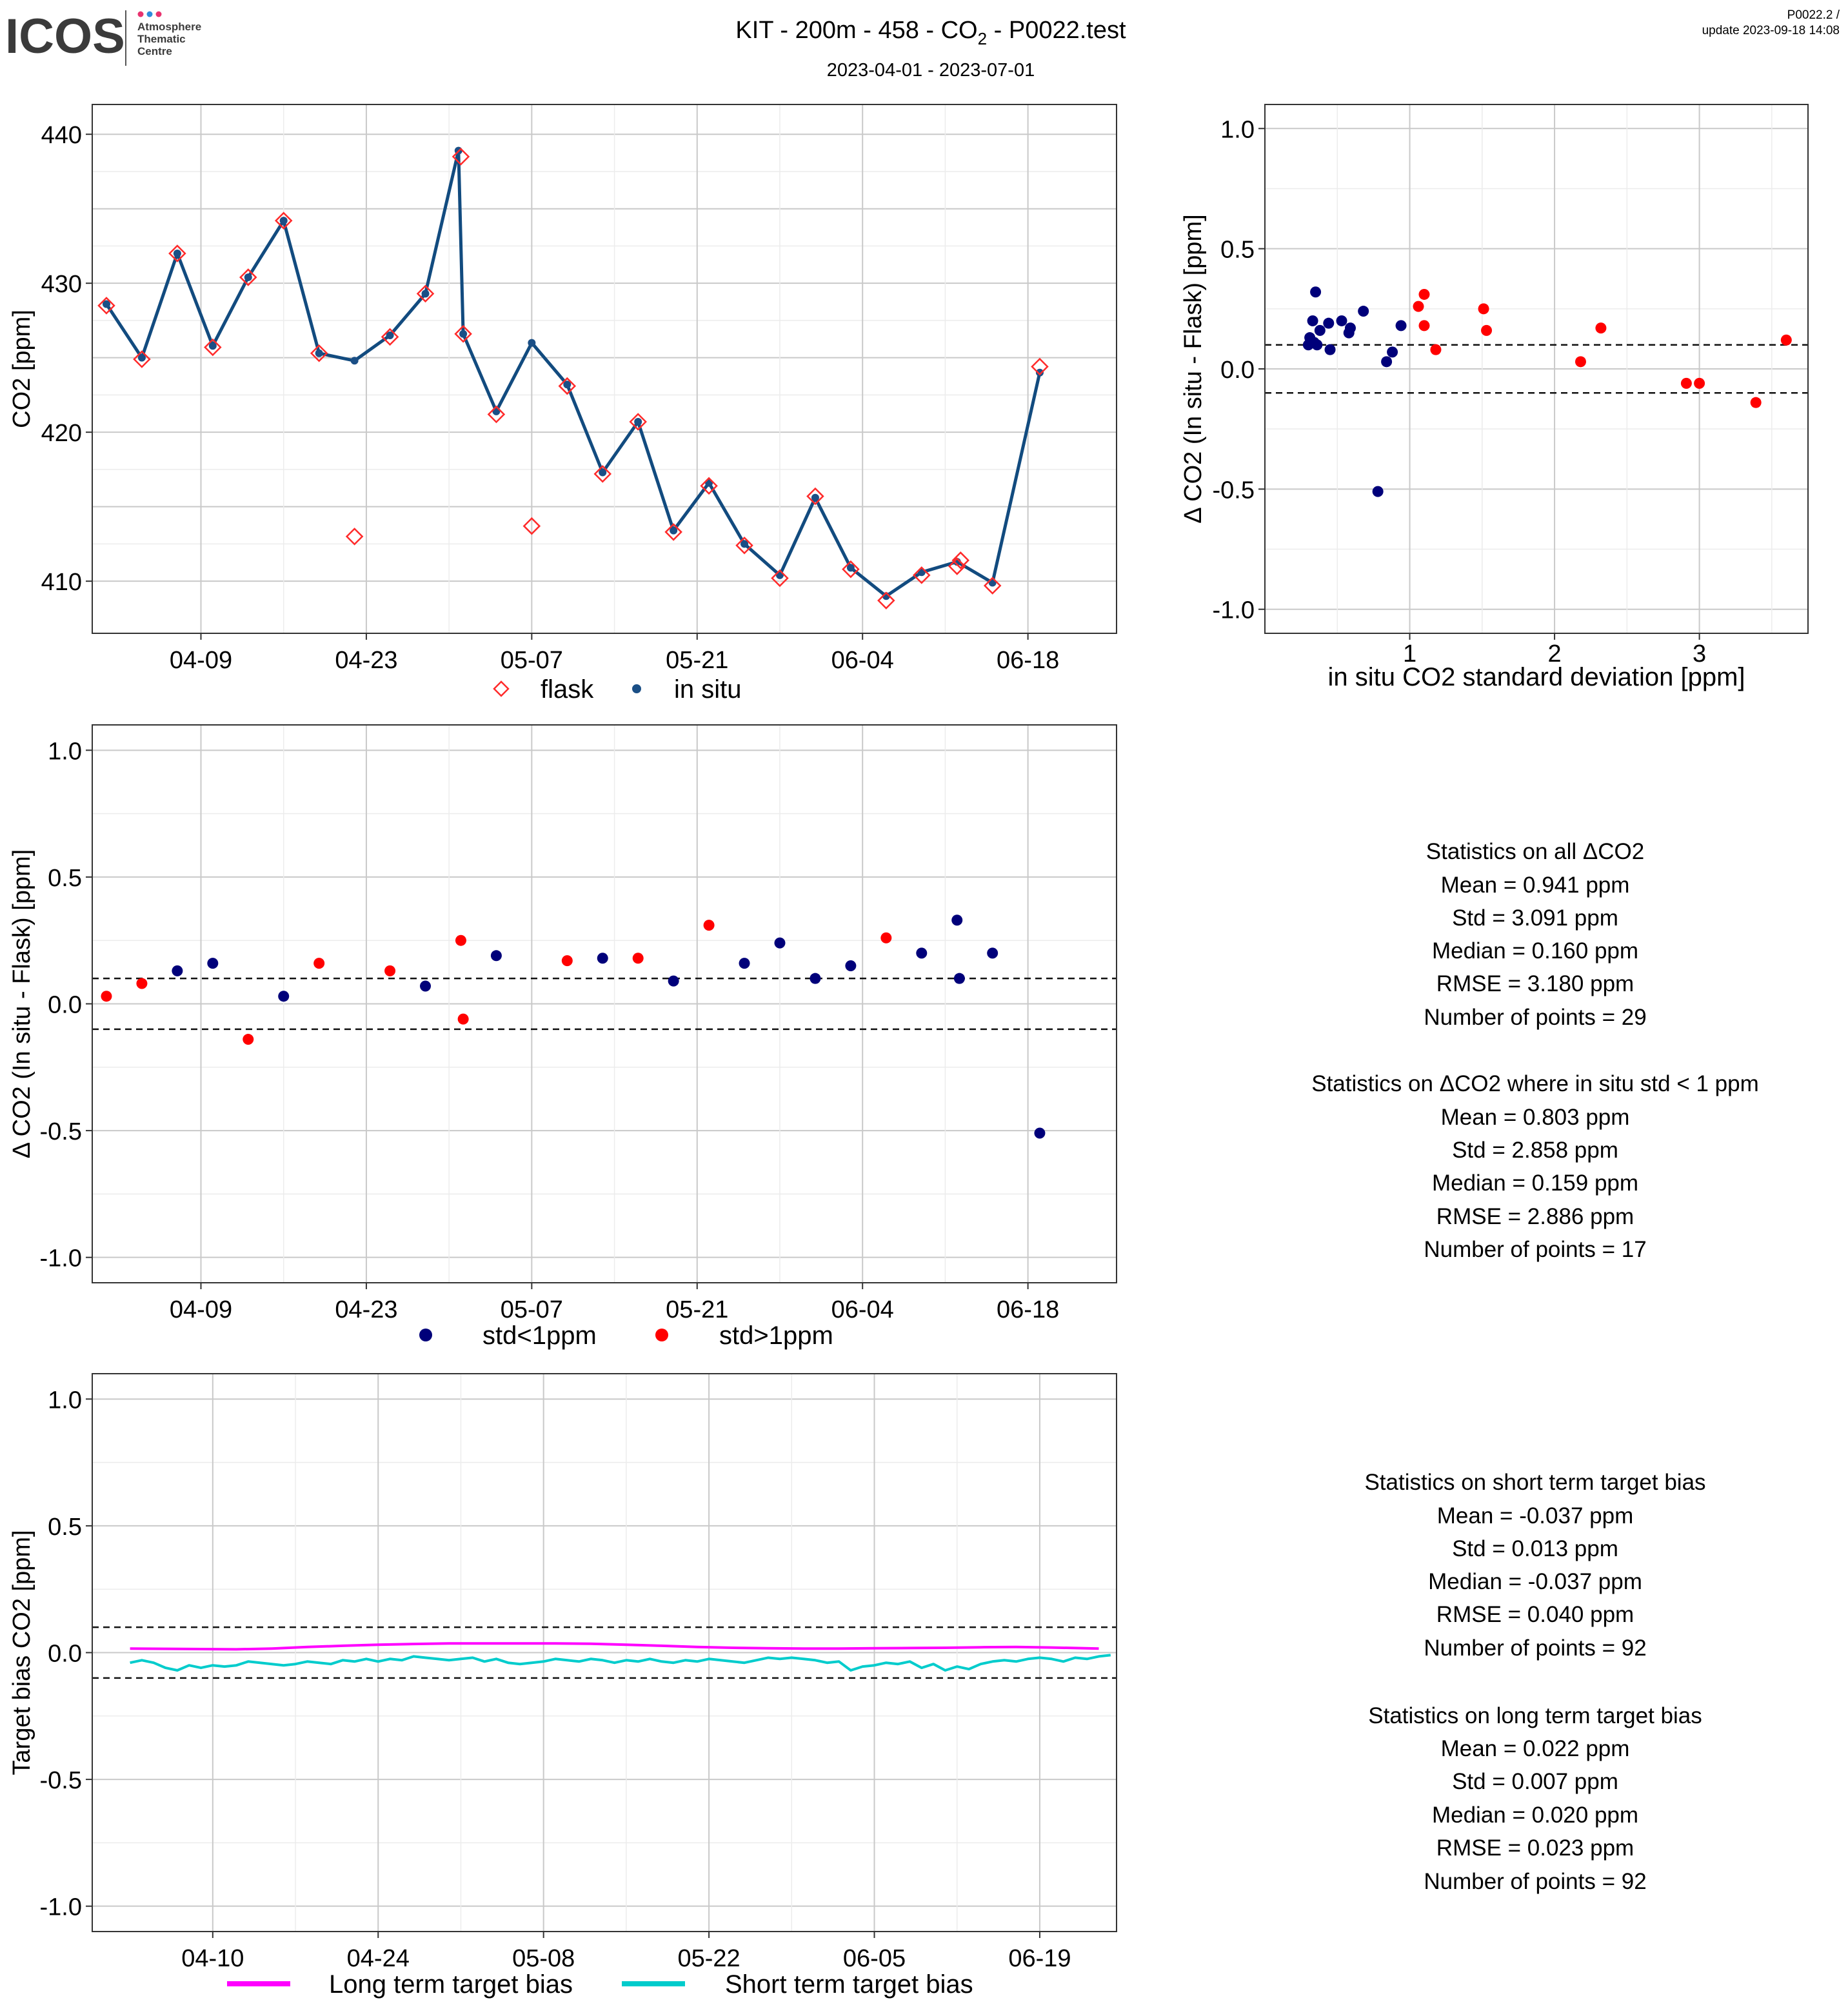  What do you see at coordinates (862, 1309) in the screenshot?
I see `x-tick-label: 06-04` at bounding box center [862, 1309].